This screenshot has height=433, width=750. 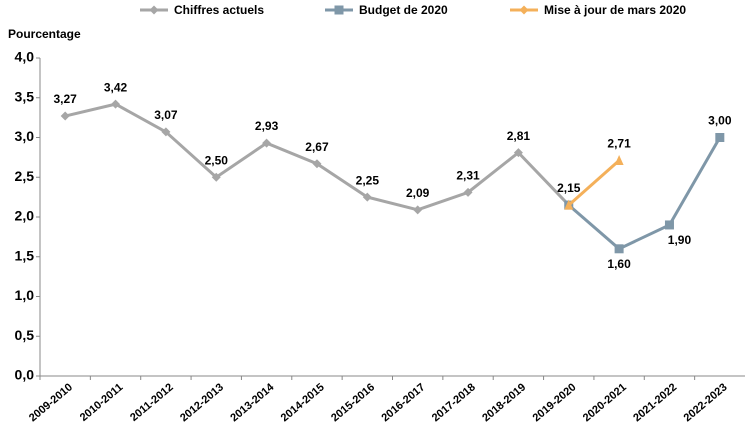 I want to click on data-label: 2,15, so click(x=569, y=188).